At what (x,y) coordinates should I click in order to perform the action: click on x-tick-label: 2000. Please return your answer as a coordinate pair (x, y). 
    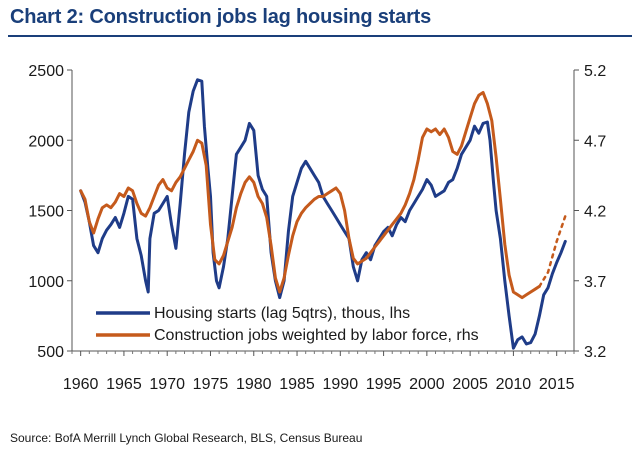
    Looking at the image, I should click on (427, 384).